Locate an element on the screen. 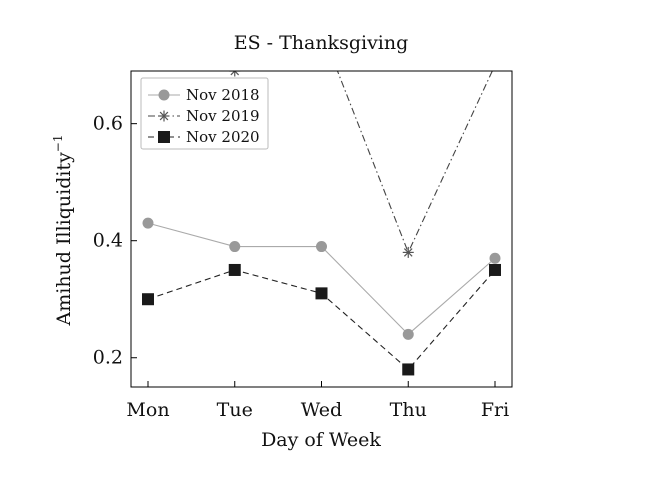 This screenshot has height=484, width=646. legend-label-3: Nov 2020 is located at coordinates (223, 137).